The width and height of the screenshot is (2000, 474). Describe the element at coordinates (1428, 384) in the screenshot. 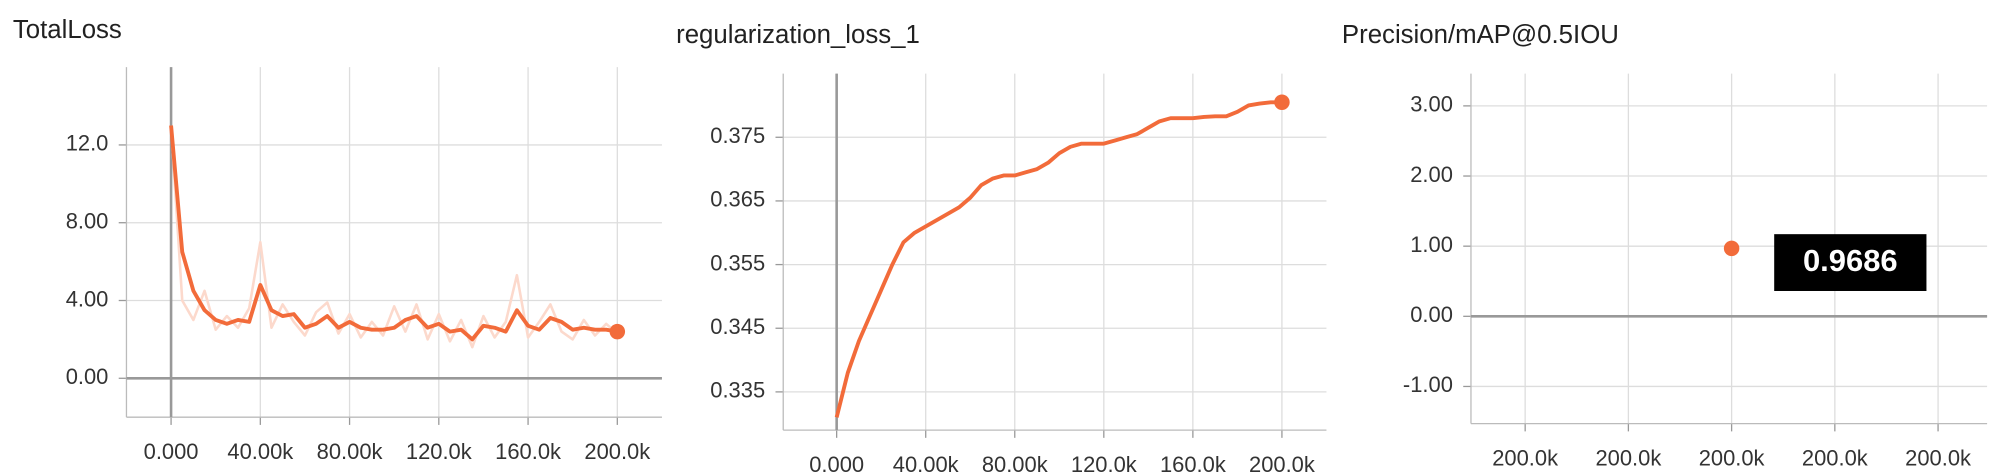

I see `y-tick-label: -1.00` at that location.